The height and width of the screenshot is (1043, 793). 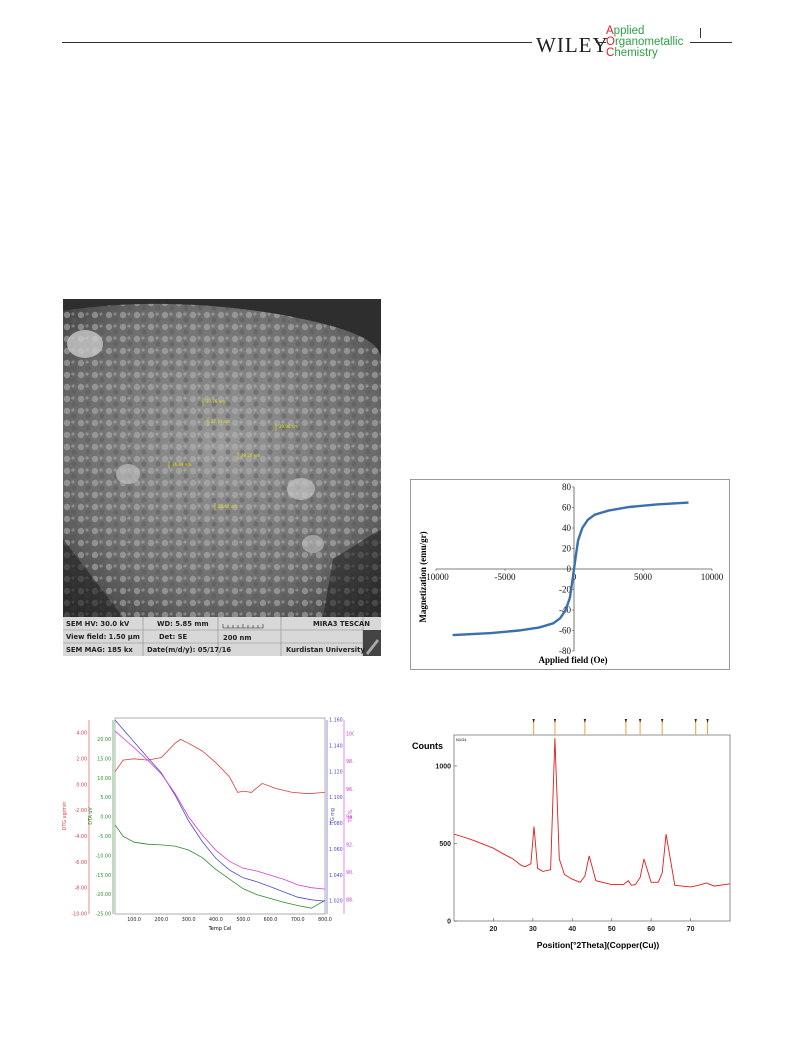 What do you see at coordinates (104, 759) in the screenshot?
I see `tga-dta-tick: 15.00` at bounding box center [104, 759].